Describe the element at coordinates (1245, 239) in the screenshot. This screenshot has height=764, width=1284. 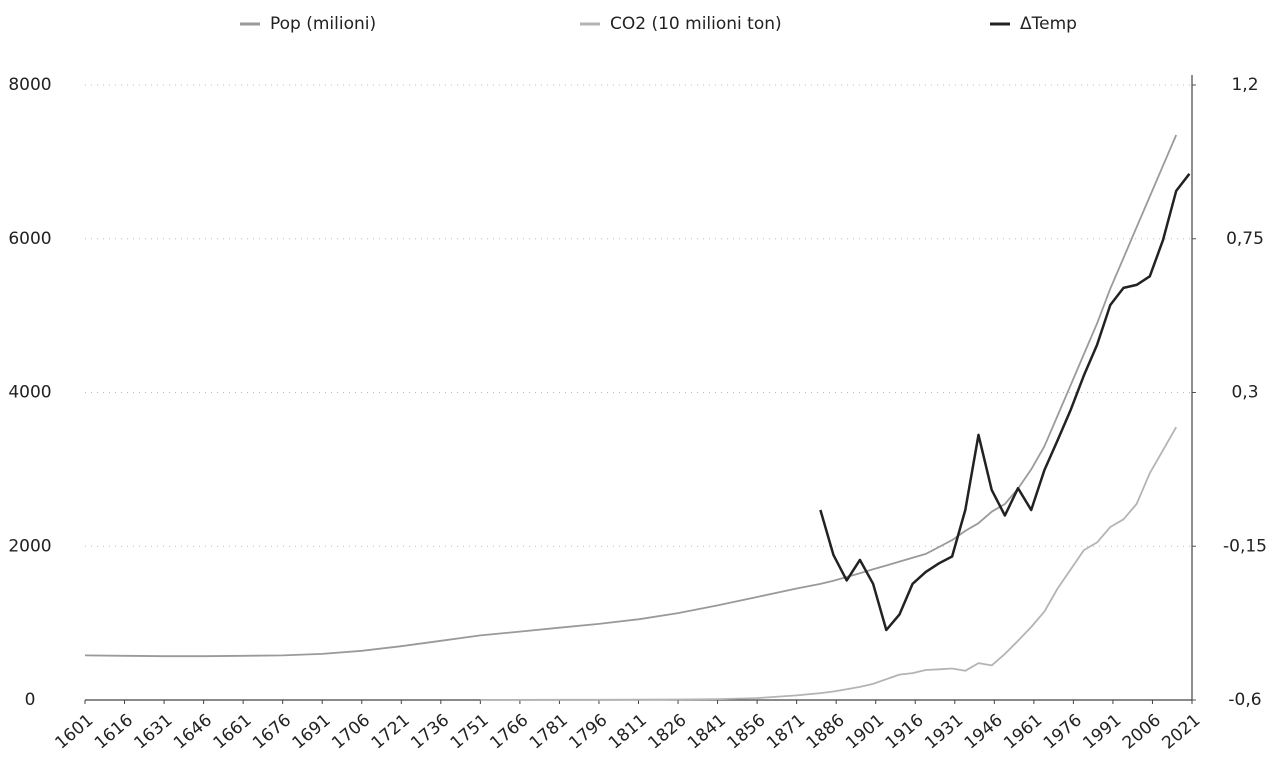
I see `y2-tick-label: 0,75` at that location.